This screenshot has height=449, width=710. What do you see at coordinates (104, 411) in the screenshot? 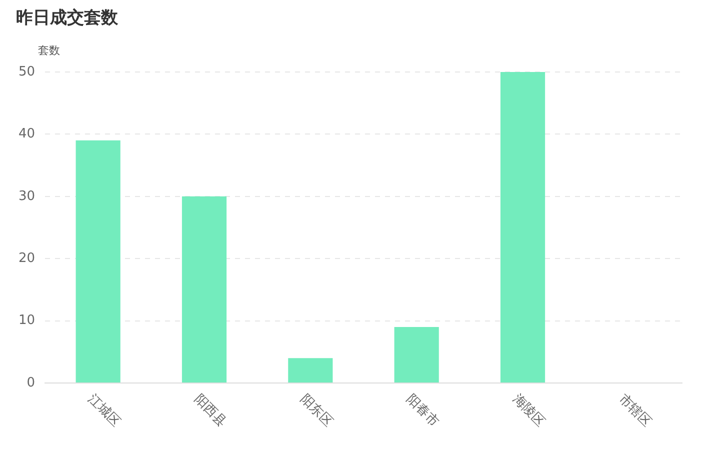
I see `x-tick-label: 江城区` at bounding box center [104, 411].